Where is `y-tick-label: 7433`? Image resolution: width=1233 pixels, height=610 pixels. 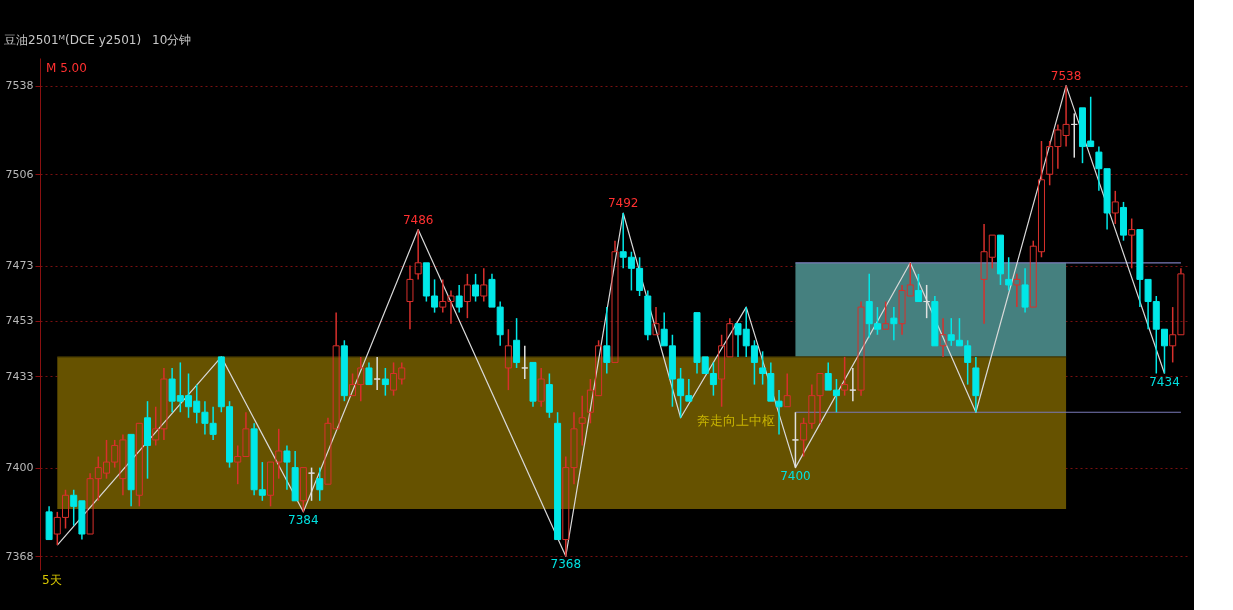 y-tick-label: 7433 is located at coordinates (19, 376).